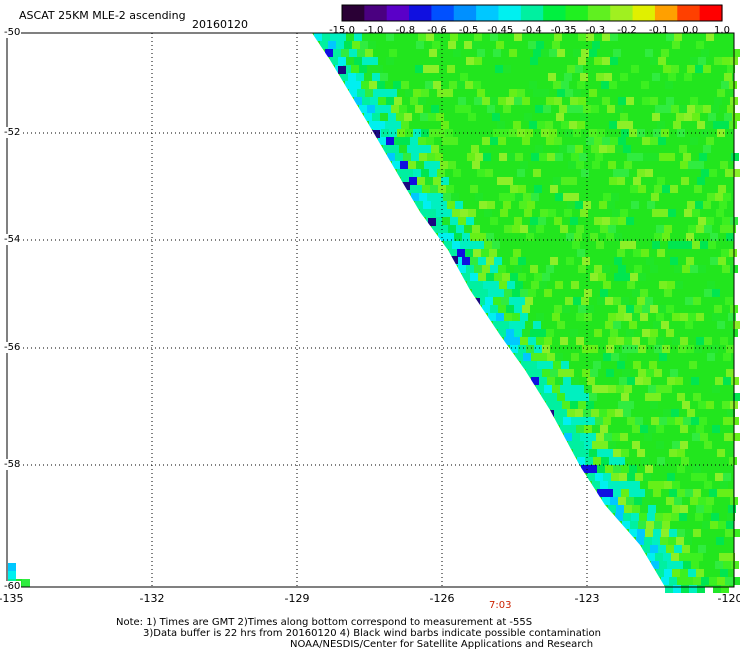  What do you see at coordinates (13, 347) in the screenshot?
I see `latitude-tick: -56` at bounding box center [13, 347].